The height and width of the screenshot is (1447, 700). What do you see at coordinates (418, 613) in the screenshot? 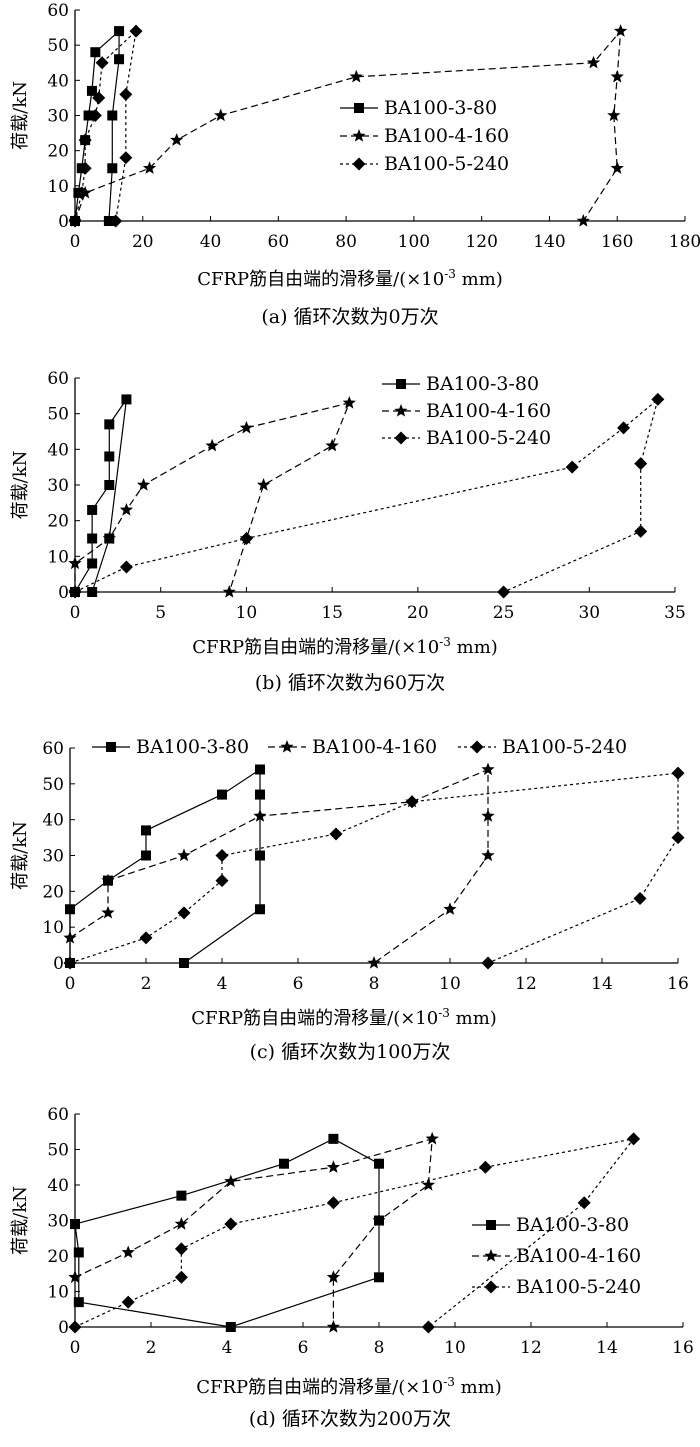
I see `x-tick-label: 20` at bounding box center [418, 613].